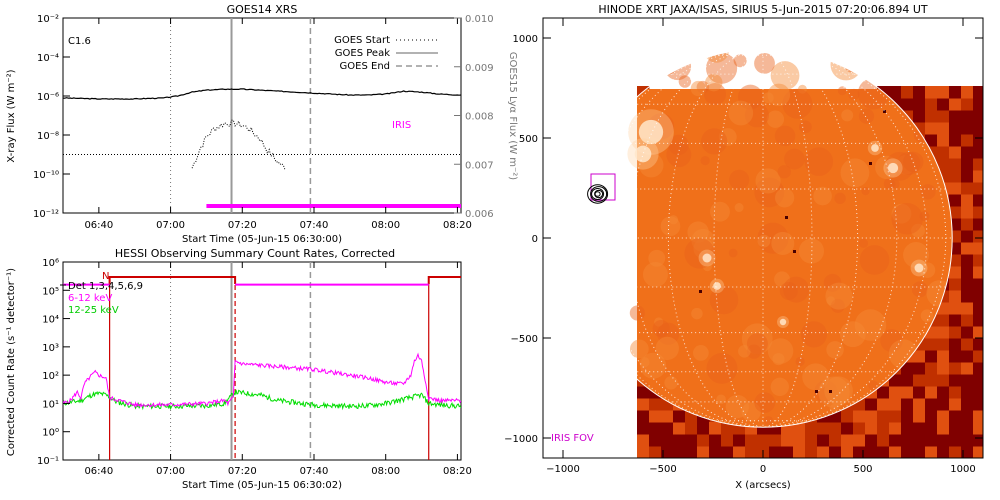  Describe the element at coordinates (11, 362) in the screenshot. I see `hessi-ylabel: Corrected Count Rate (s⁻¹ detector⁻¹)` at that location.